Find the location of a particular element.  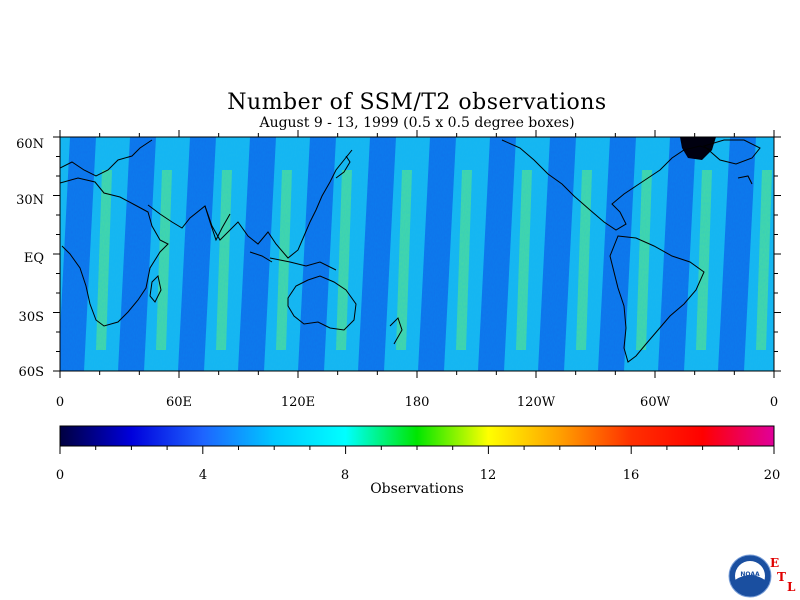

noaa-logo: NOAA is located at coordinates (750, 576).